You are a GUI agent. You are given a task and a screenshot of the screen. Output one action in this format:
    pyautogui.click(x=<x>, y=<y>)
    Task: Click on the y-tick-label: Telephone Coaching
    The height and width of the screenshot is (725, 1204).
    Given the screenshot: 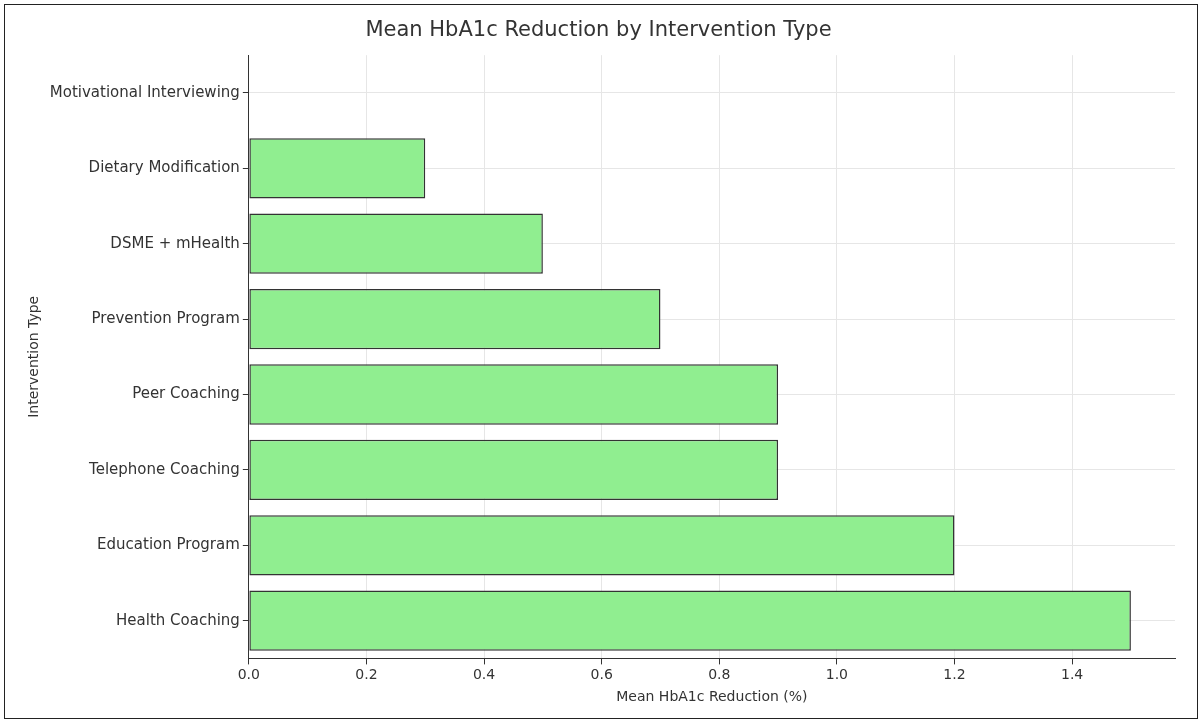 What is the action you would take?
    pyautogui.click(x=164, y=468)
    